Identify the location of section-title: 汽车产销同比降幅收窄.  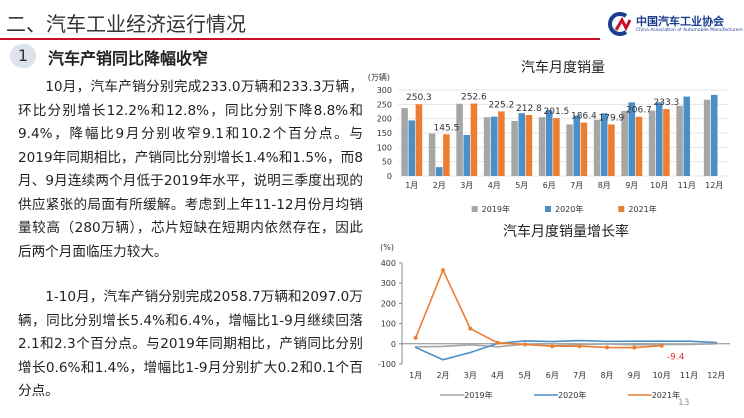
(128, 58).